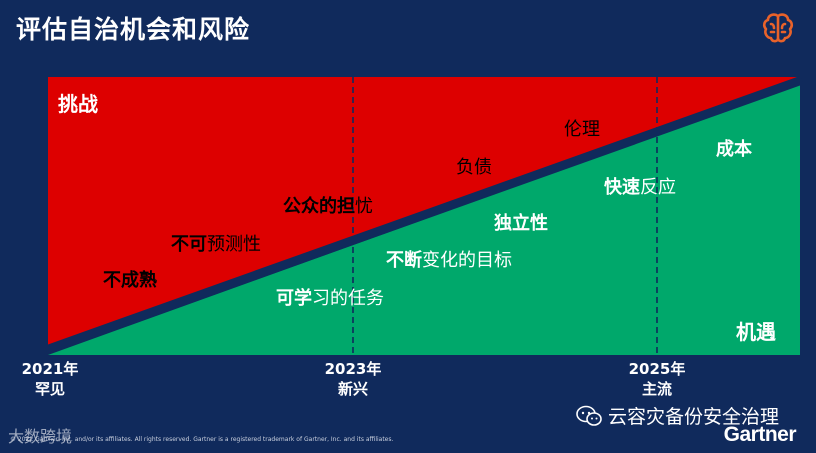 Image resolution: width=816 pixels, height=453 pixels. I want to click on watermark-logo: 大数跨境, so click(40, 436).